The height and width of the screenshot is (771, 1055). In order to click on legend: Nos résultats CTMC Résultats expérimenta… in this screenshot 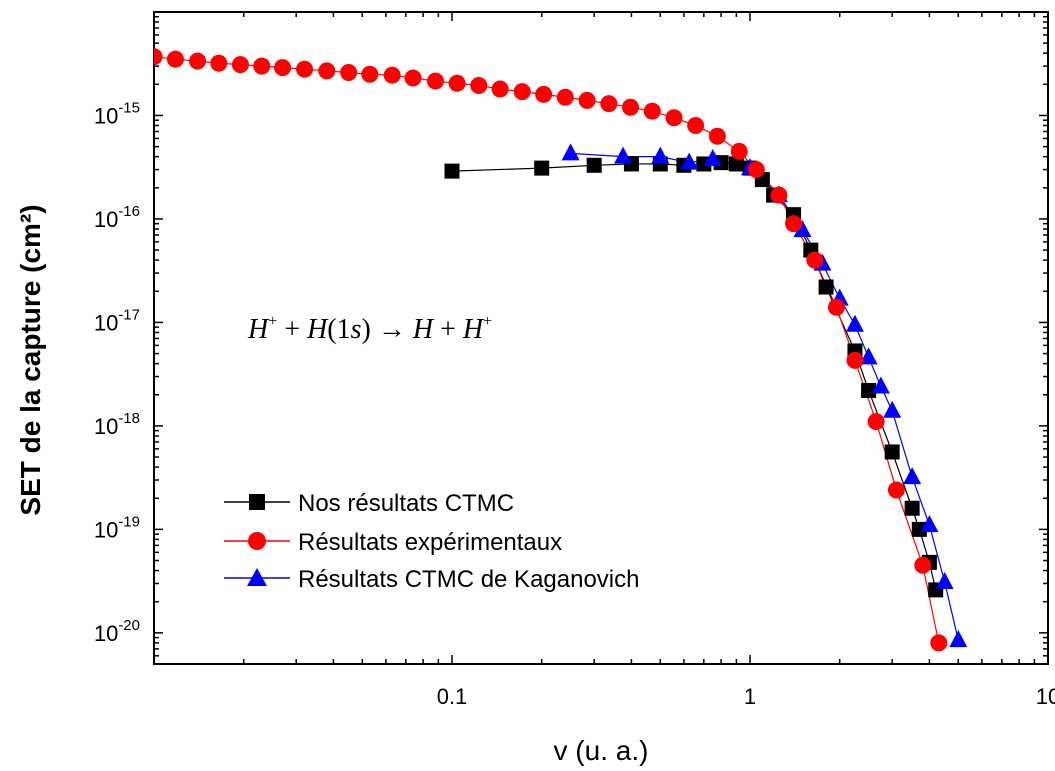, I will do `click(431, 541)`.